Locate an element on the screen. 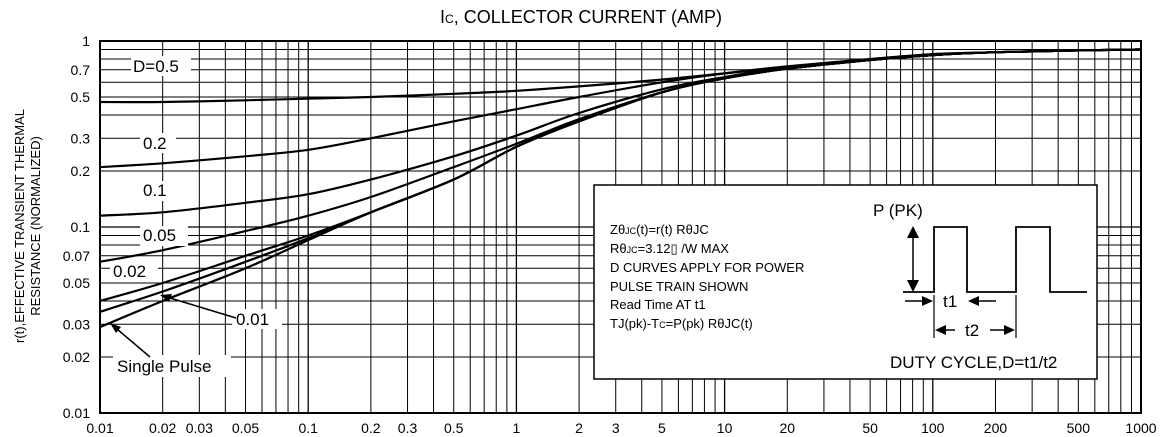 This screenshot has height=437, width=1161. x-tick-label: 0.01 is located at coordinates (99, 428).